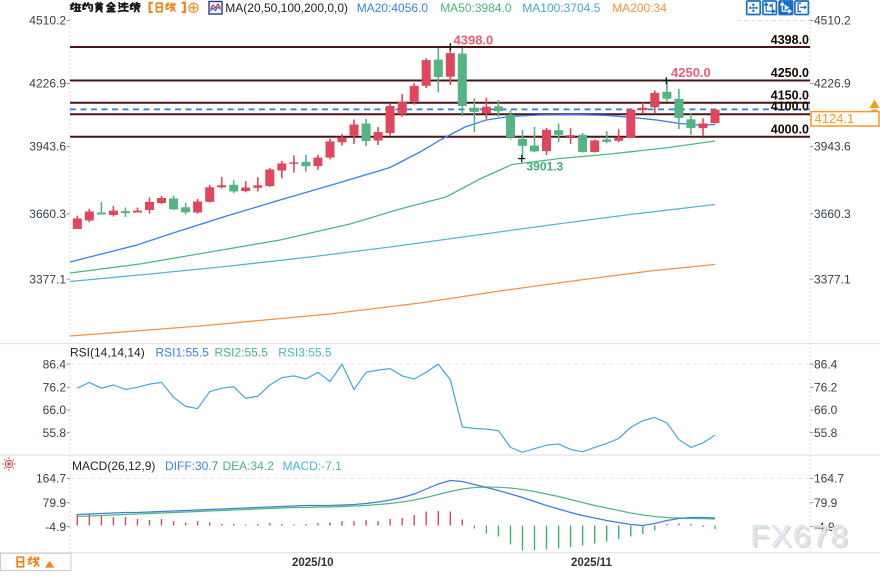  I want to click on svg-text: DEA:34.2, so click(249, 466).